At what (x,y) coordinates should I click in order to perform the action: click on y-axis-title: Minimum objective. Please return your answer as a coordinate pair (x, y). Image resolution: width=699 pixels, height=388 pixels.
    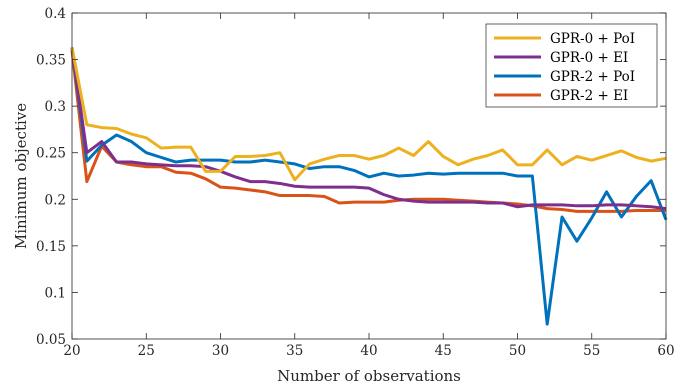
    Looking at the image, I should click on (21, 176).